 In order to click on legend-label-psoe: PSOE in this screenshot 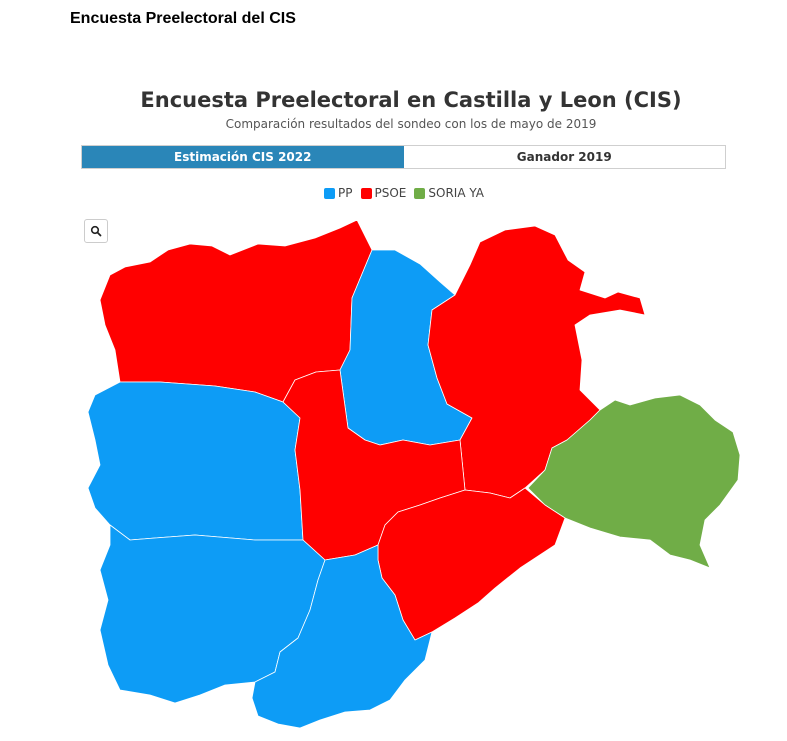, I will do `click(390, 193)`.